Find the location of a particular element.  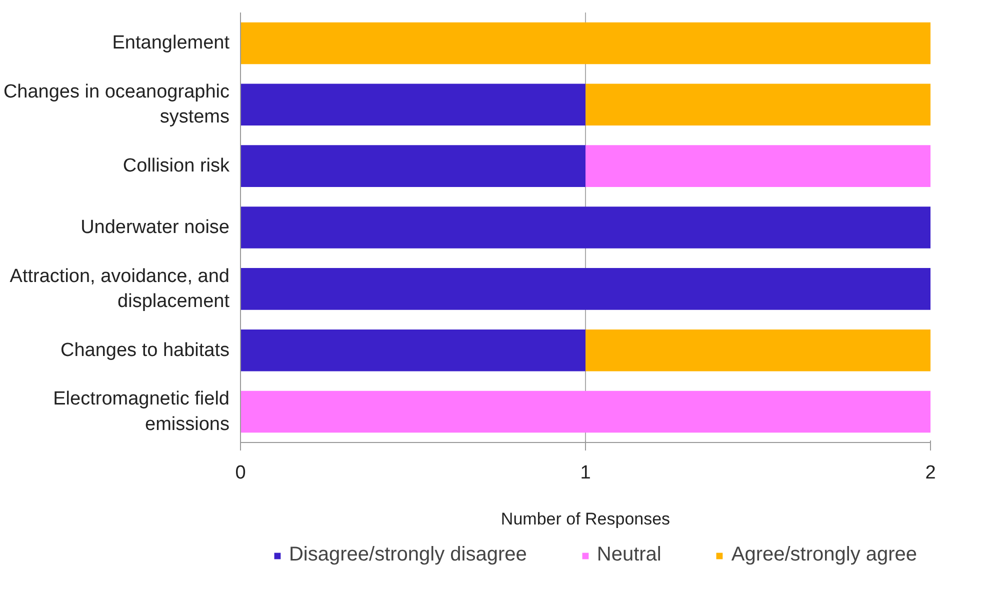

legend-label: Disagree/strongly disagree is located at coordinates (407, 555).